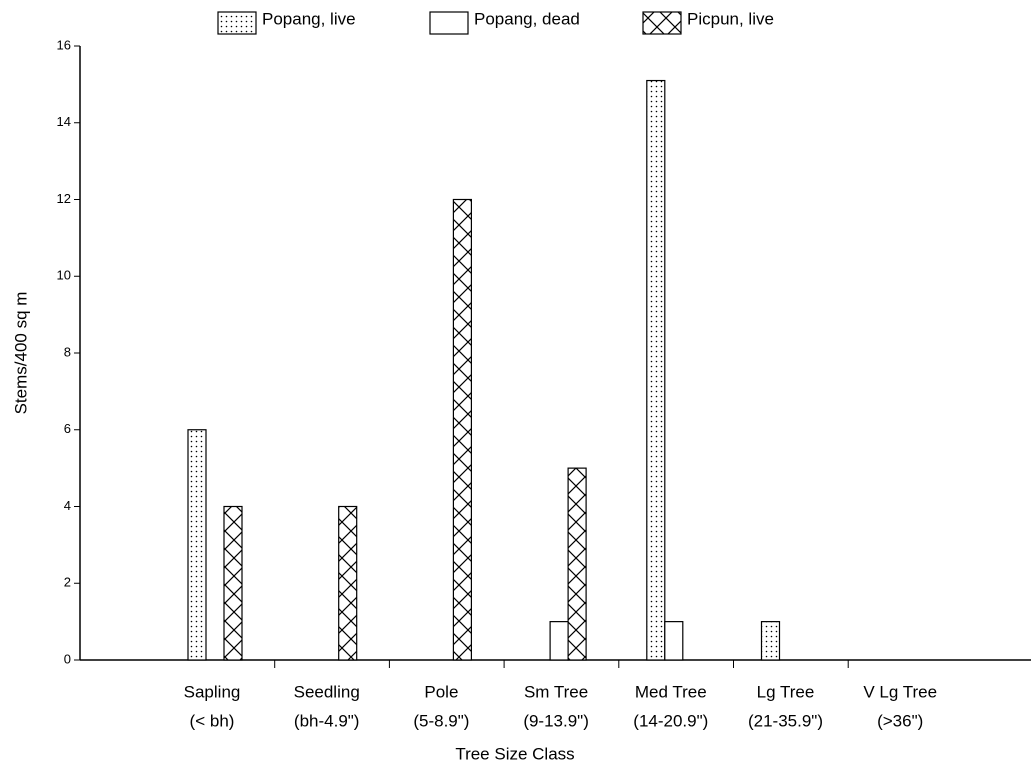 The height and width of the screenshot is (774, 1031). What do you see at coordinates (20, 353) in the screenshot?
I see `y-axis-label: Stems/400 sq m` at bounding box center [20, 353].